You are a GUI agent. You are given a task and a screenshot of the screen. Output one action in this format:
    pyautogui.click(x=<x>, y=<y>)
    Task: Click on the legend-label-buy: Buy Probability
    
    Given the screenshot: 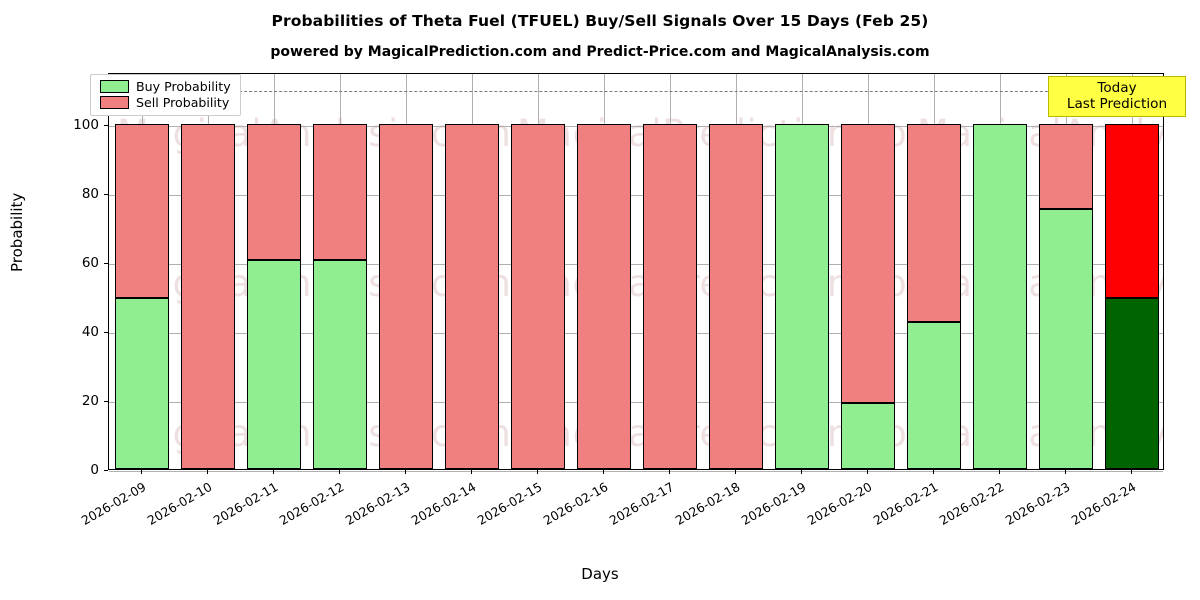 What is the action you would take?
    pyautogui.click(x=183, y=86)
    